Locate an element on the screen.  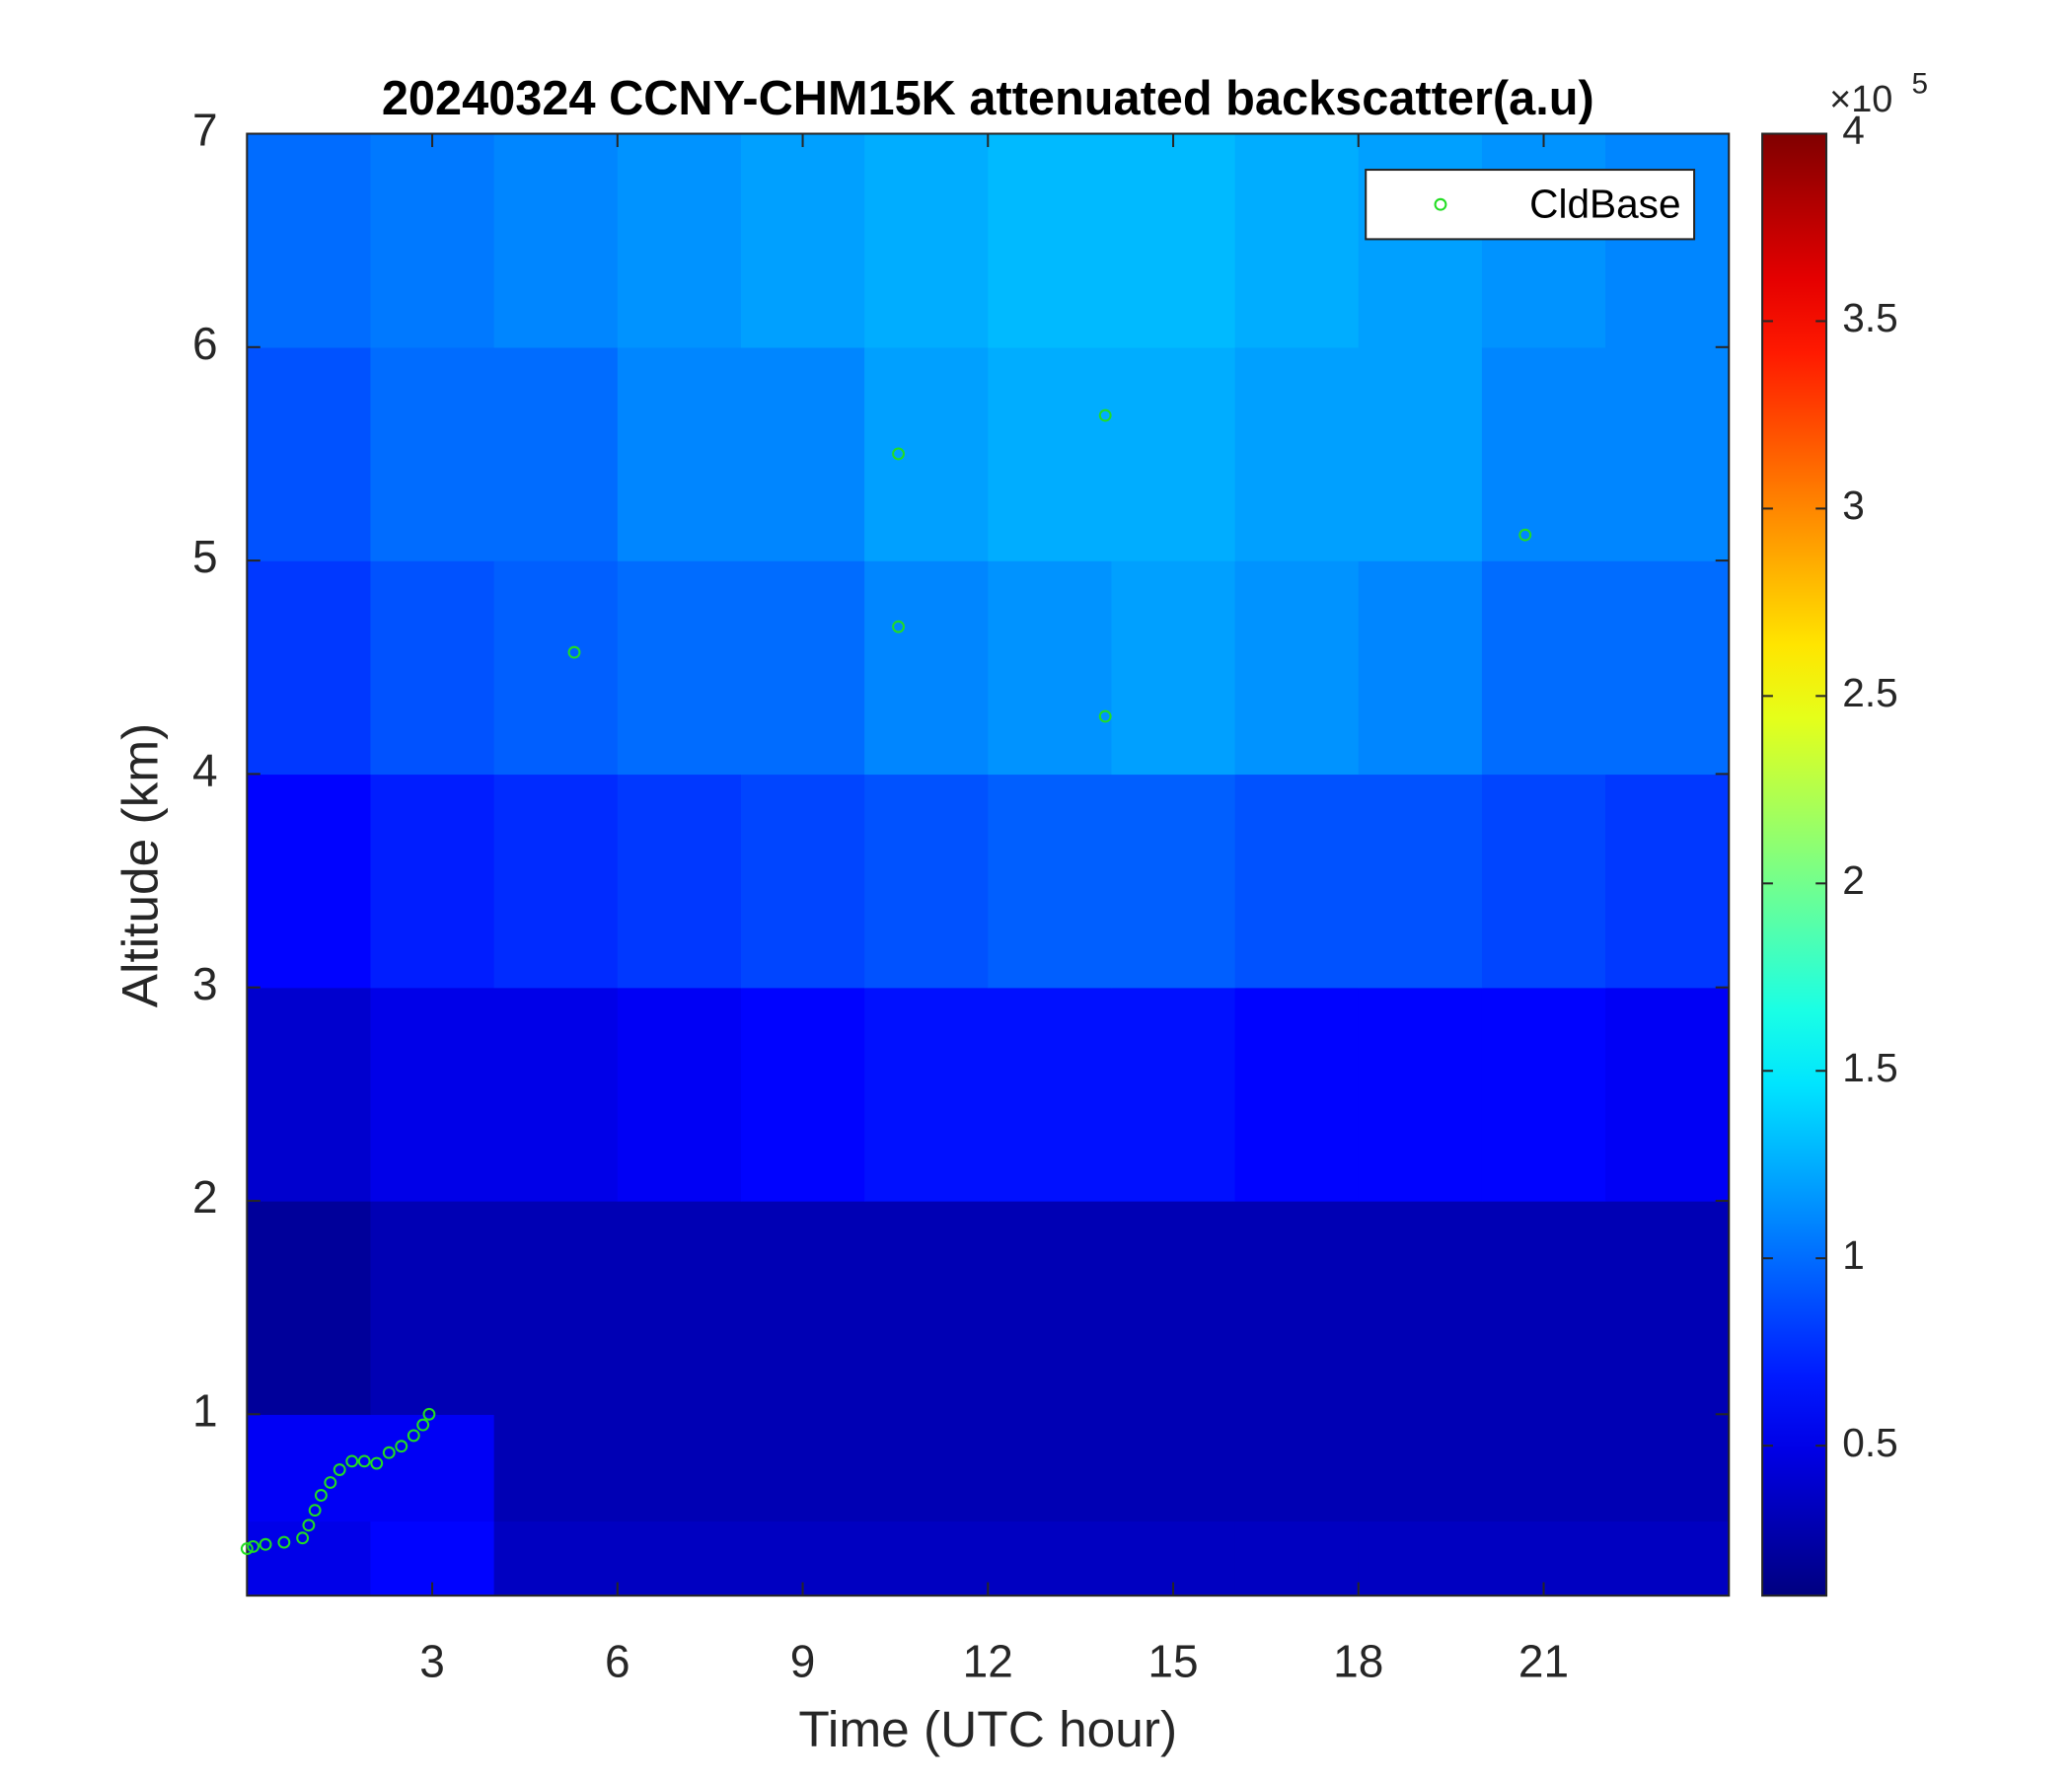
y-tick-label: 5 is located at coordinates (205, 556).